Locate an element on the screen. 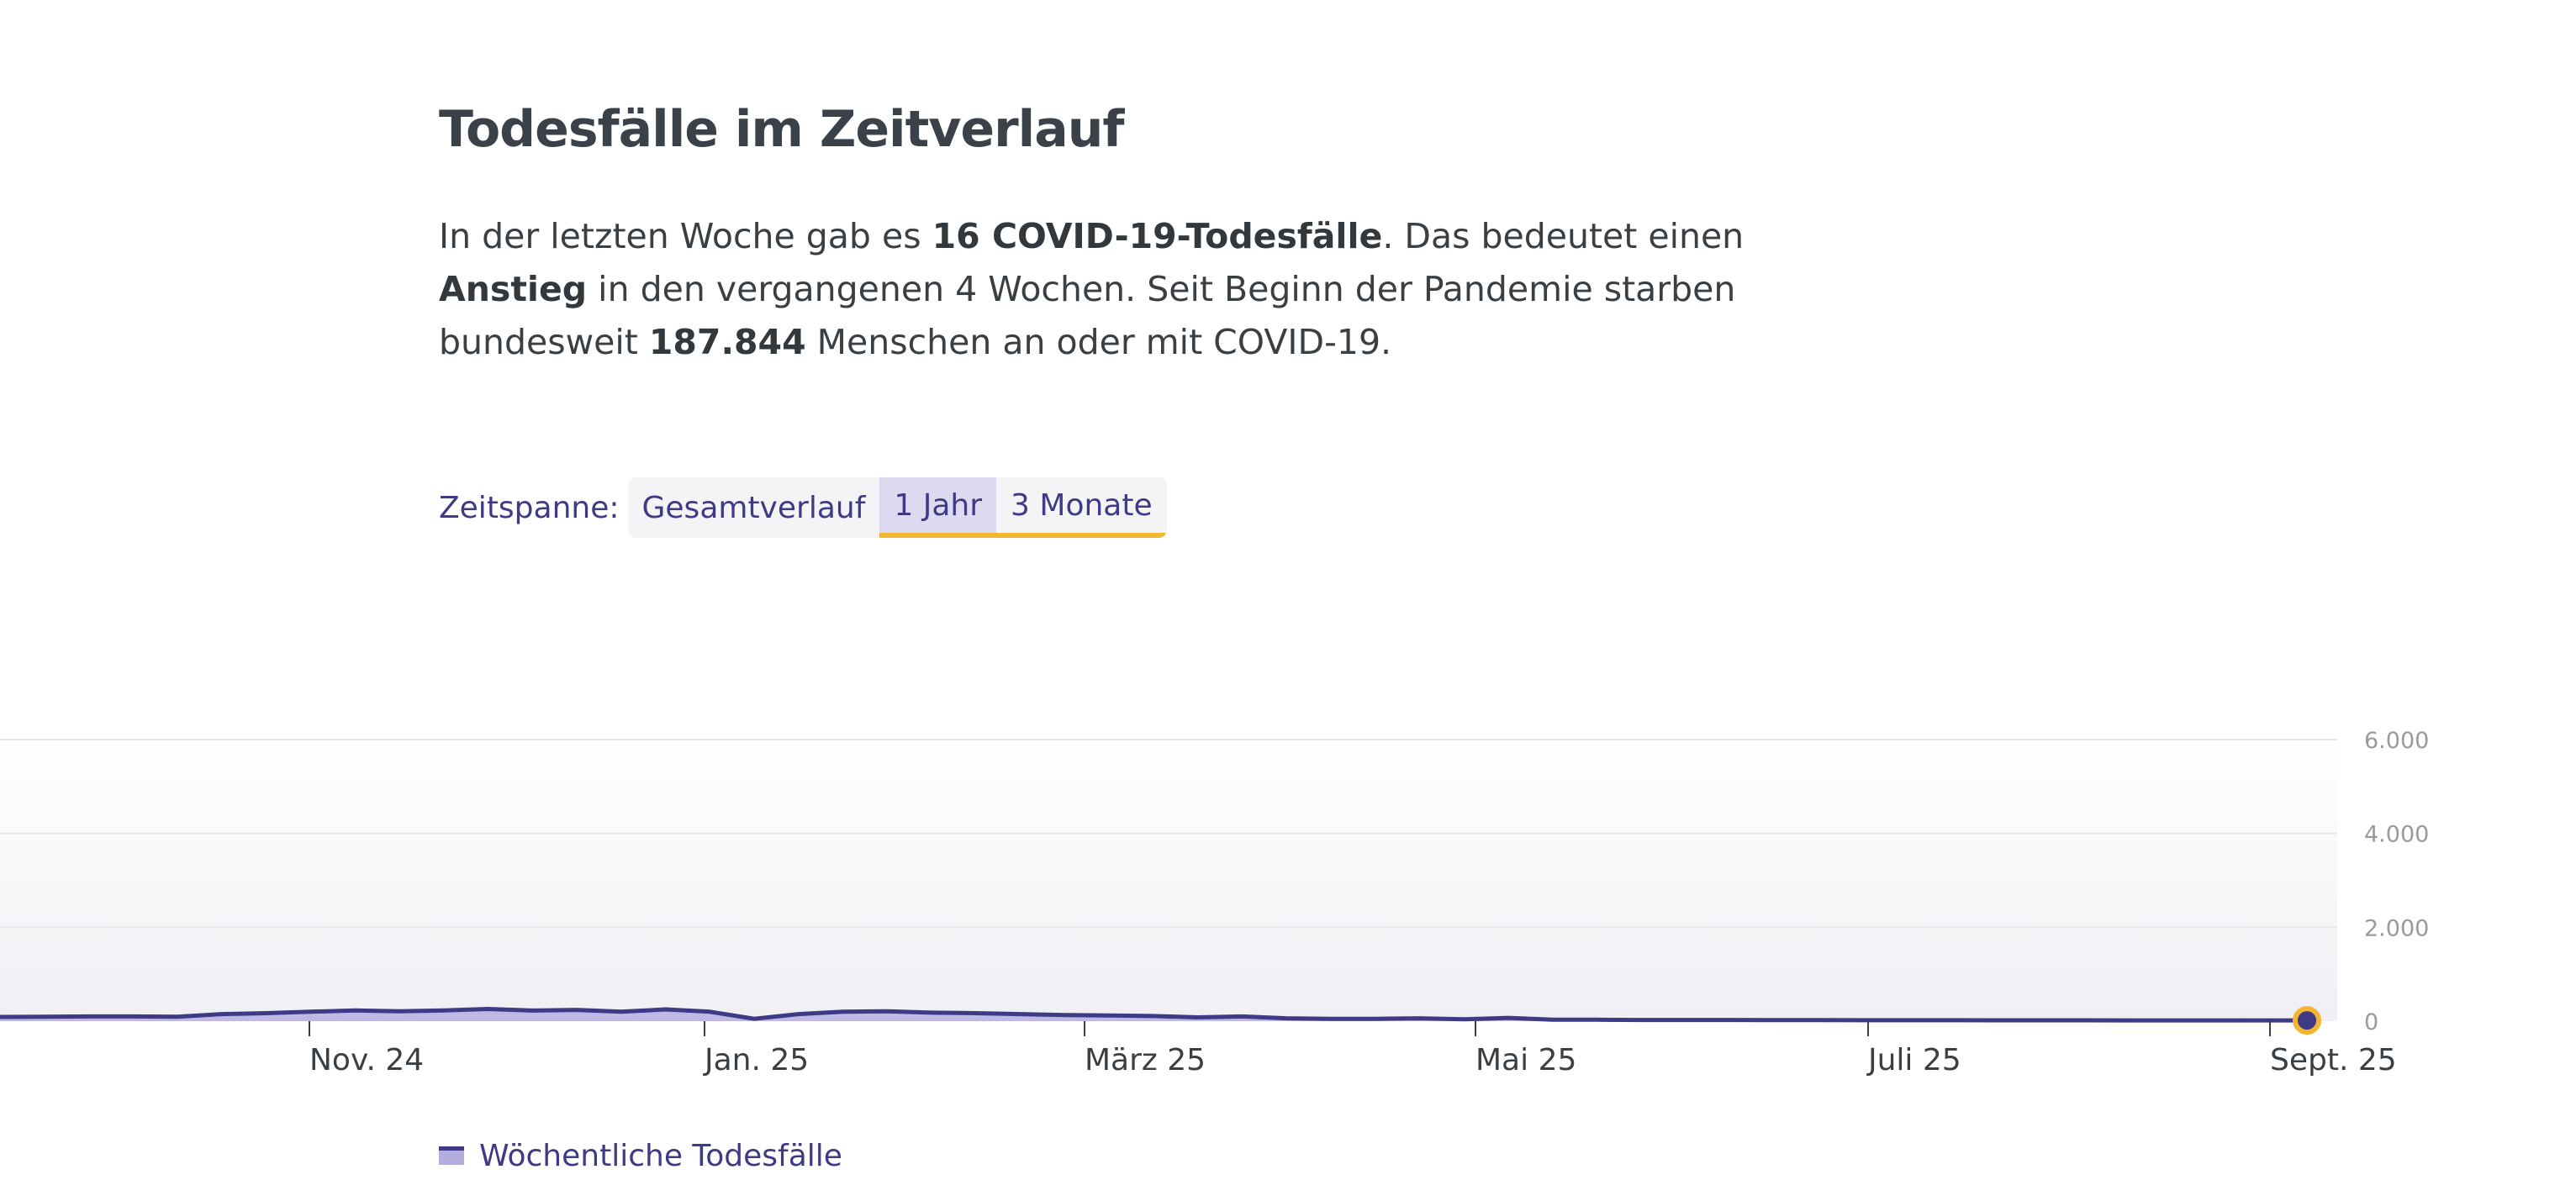  series-area is located at coordinates (1153, 1015).